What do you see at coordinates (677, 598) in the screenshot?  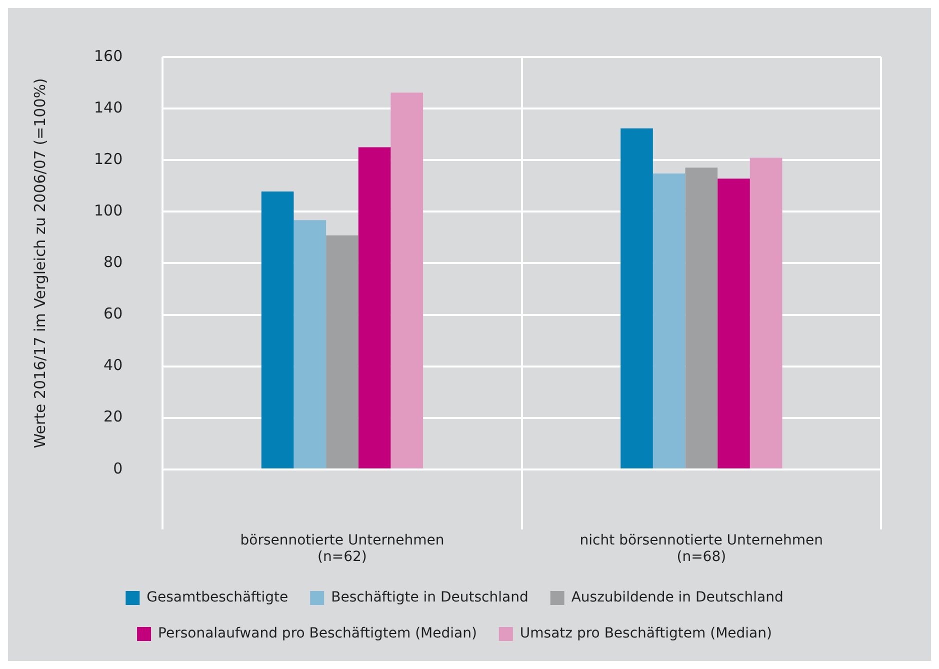 I see `legend-label: Auszubildende in Deutschland` at bounding box center [677, 598].